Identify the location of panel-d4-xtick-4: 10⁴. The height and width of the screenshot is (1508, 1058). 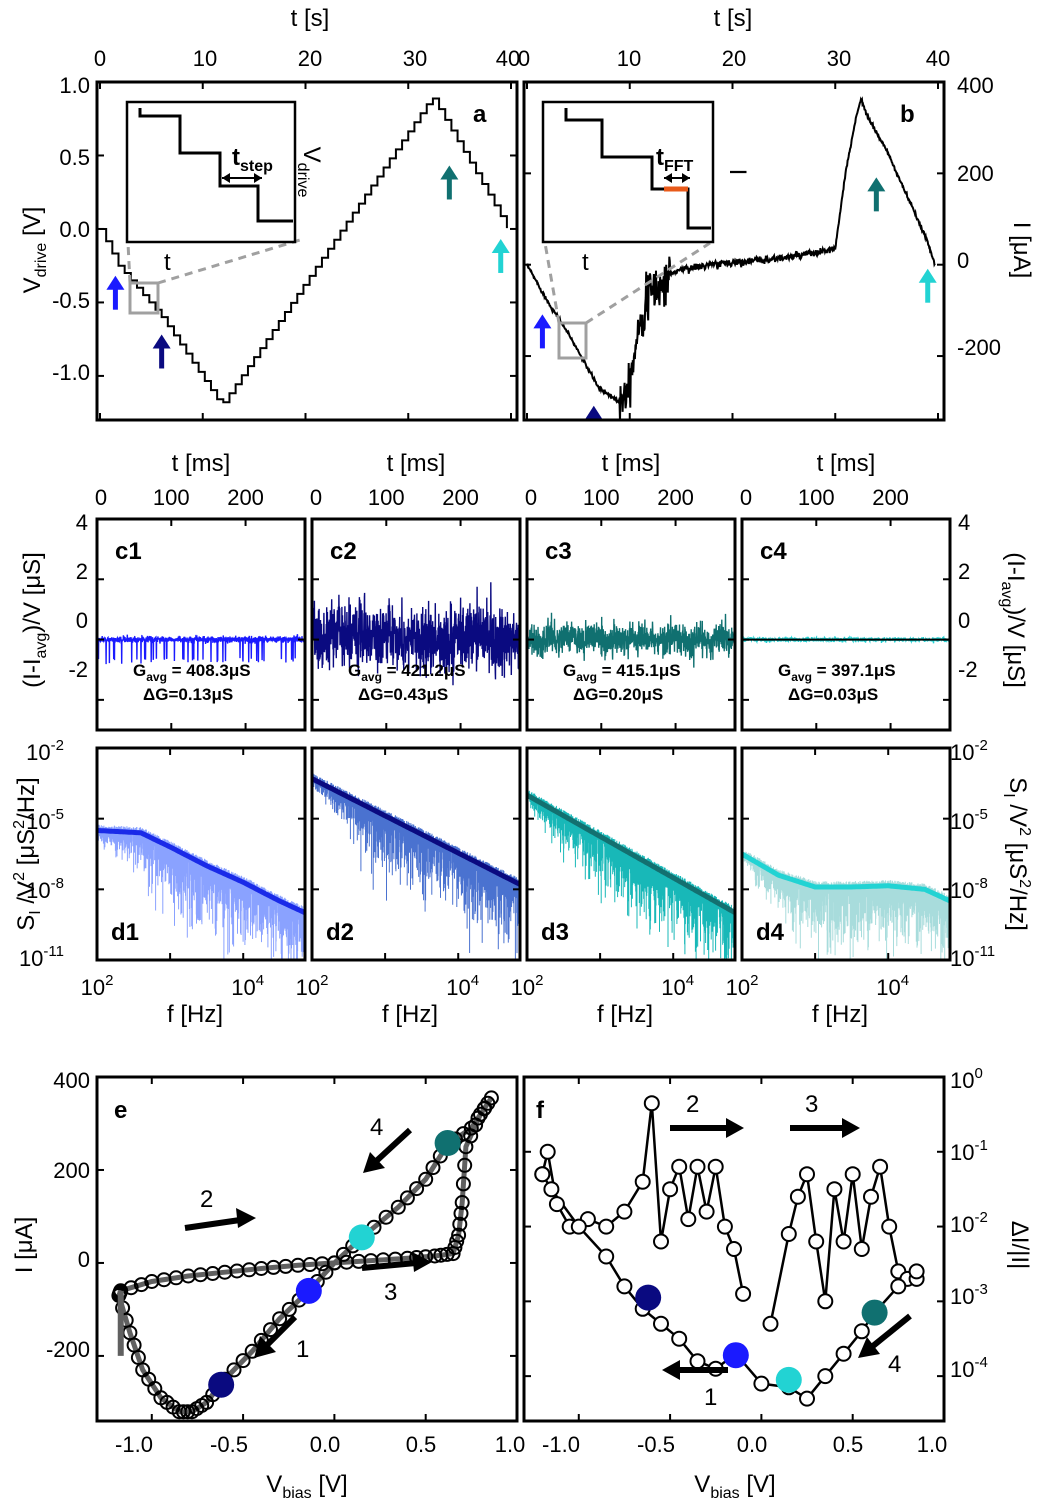
(892, 986).